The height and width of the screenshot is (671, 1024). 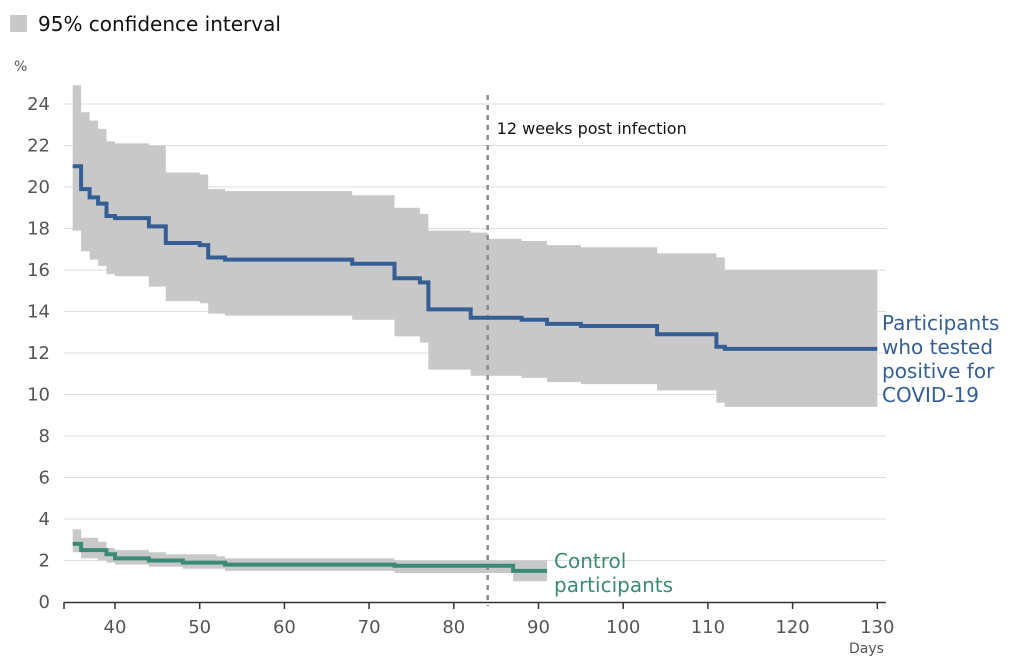 What do you see at coordinates (44, 478) in the screenshot?
I see `y-tick-label-6: 6` at bounding box center [44, 478].